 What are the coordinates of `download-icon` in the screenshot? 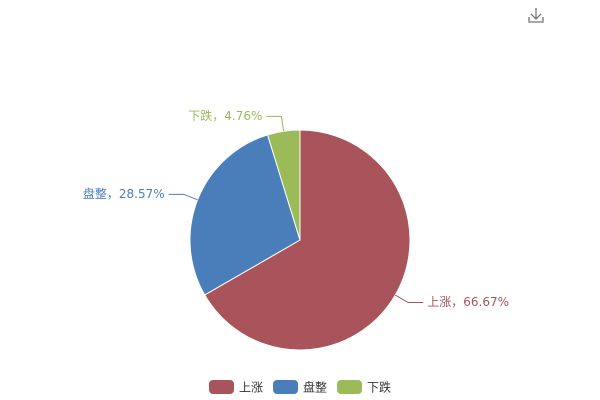 It's located at (536, 15).